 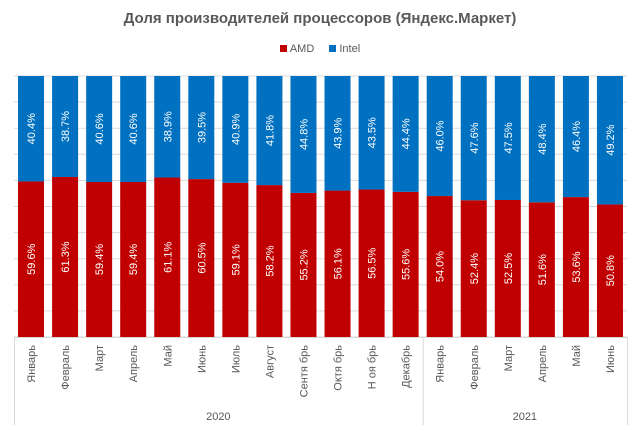 I want to click on data-label-amd: 61.3%, so click(x=66, y=256).